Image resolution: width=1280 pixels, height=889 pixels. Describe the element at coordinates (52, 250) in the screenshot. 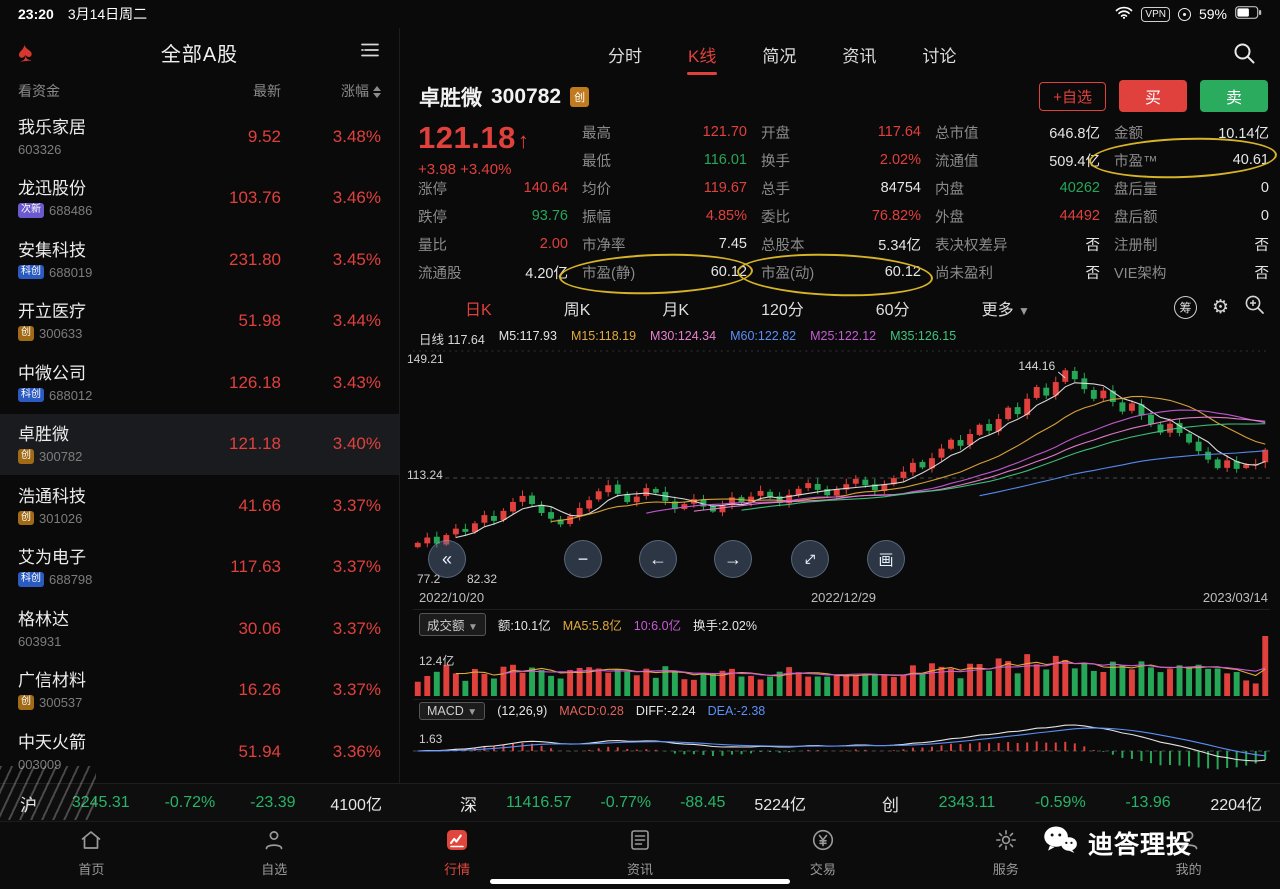

I see `row-stock-name: 安集科技` at that location.